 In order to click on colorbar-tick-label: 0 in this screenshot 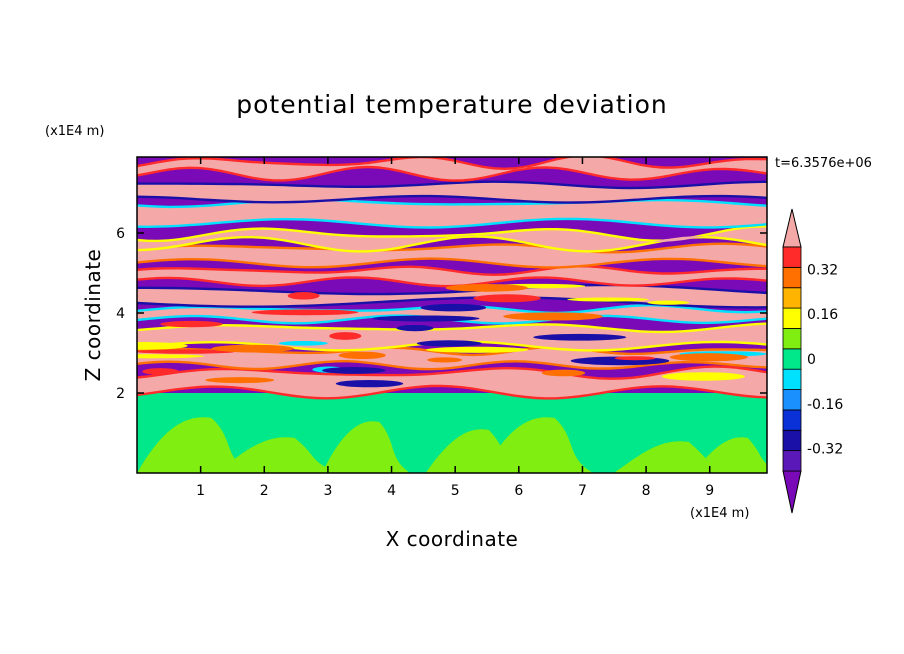, I will do `click(811, 360)`.